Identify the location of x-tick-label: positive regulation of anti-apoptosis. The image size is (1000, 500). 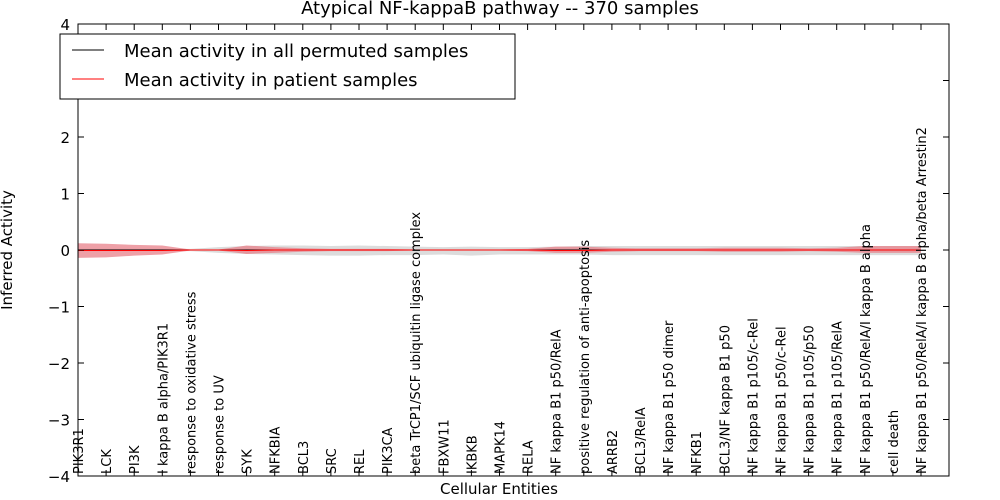
(585, 357).